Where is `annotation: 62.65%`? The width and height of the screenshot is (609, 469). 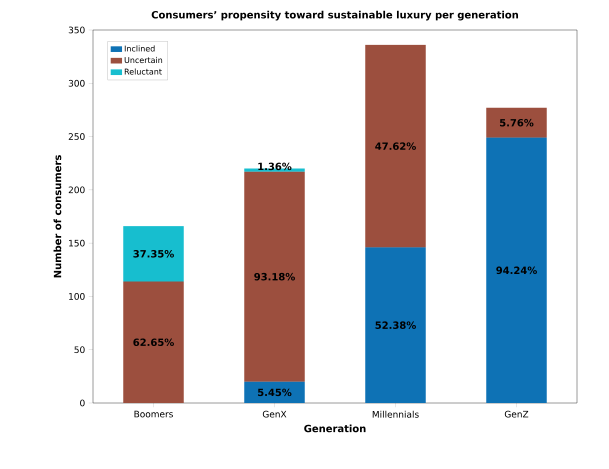 annotation: 62.65% is located at coordinates (153, 342).